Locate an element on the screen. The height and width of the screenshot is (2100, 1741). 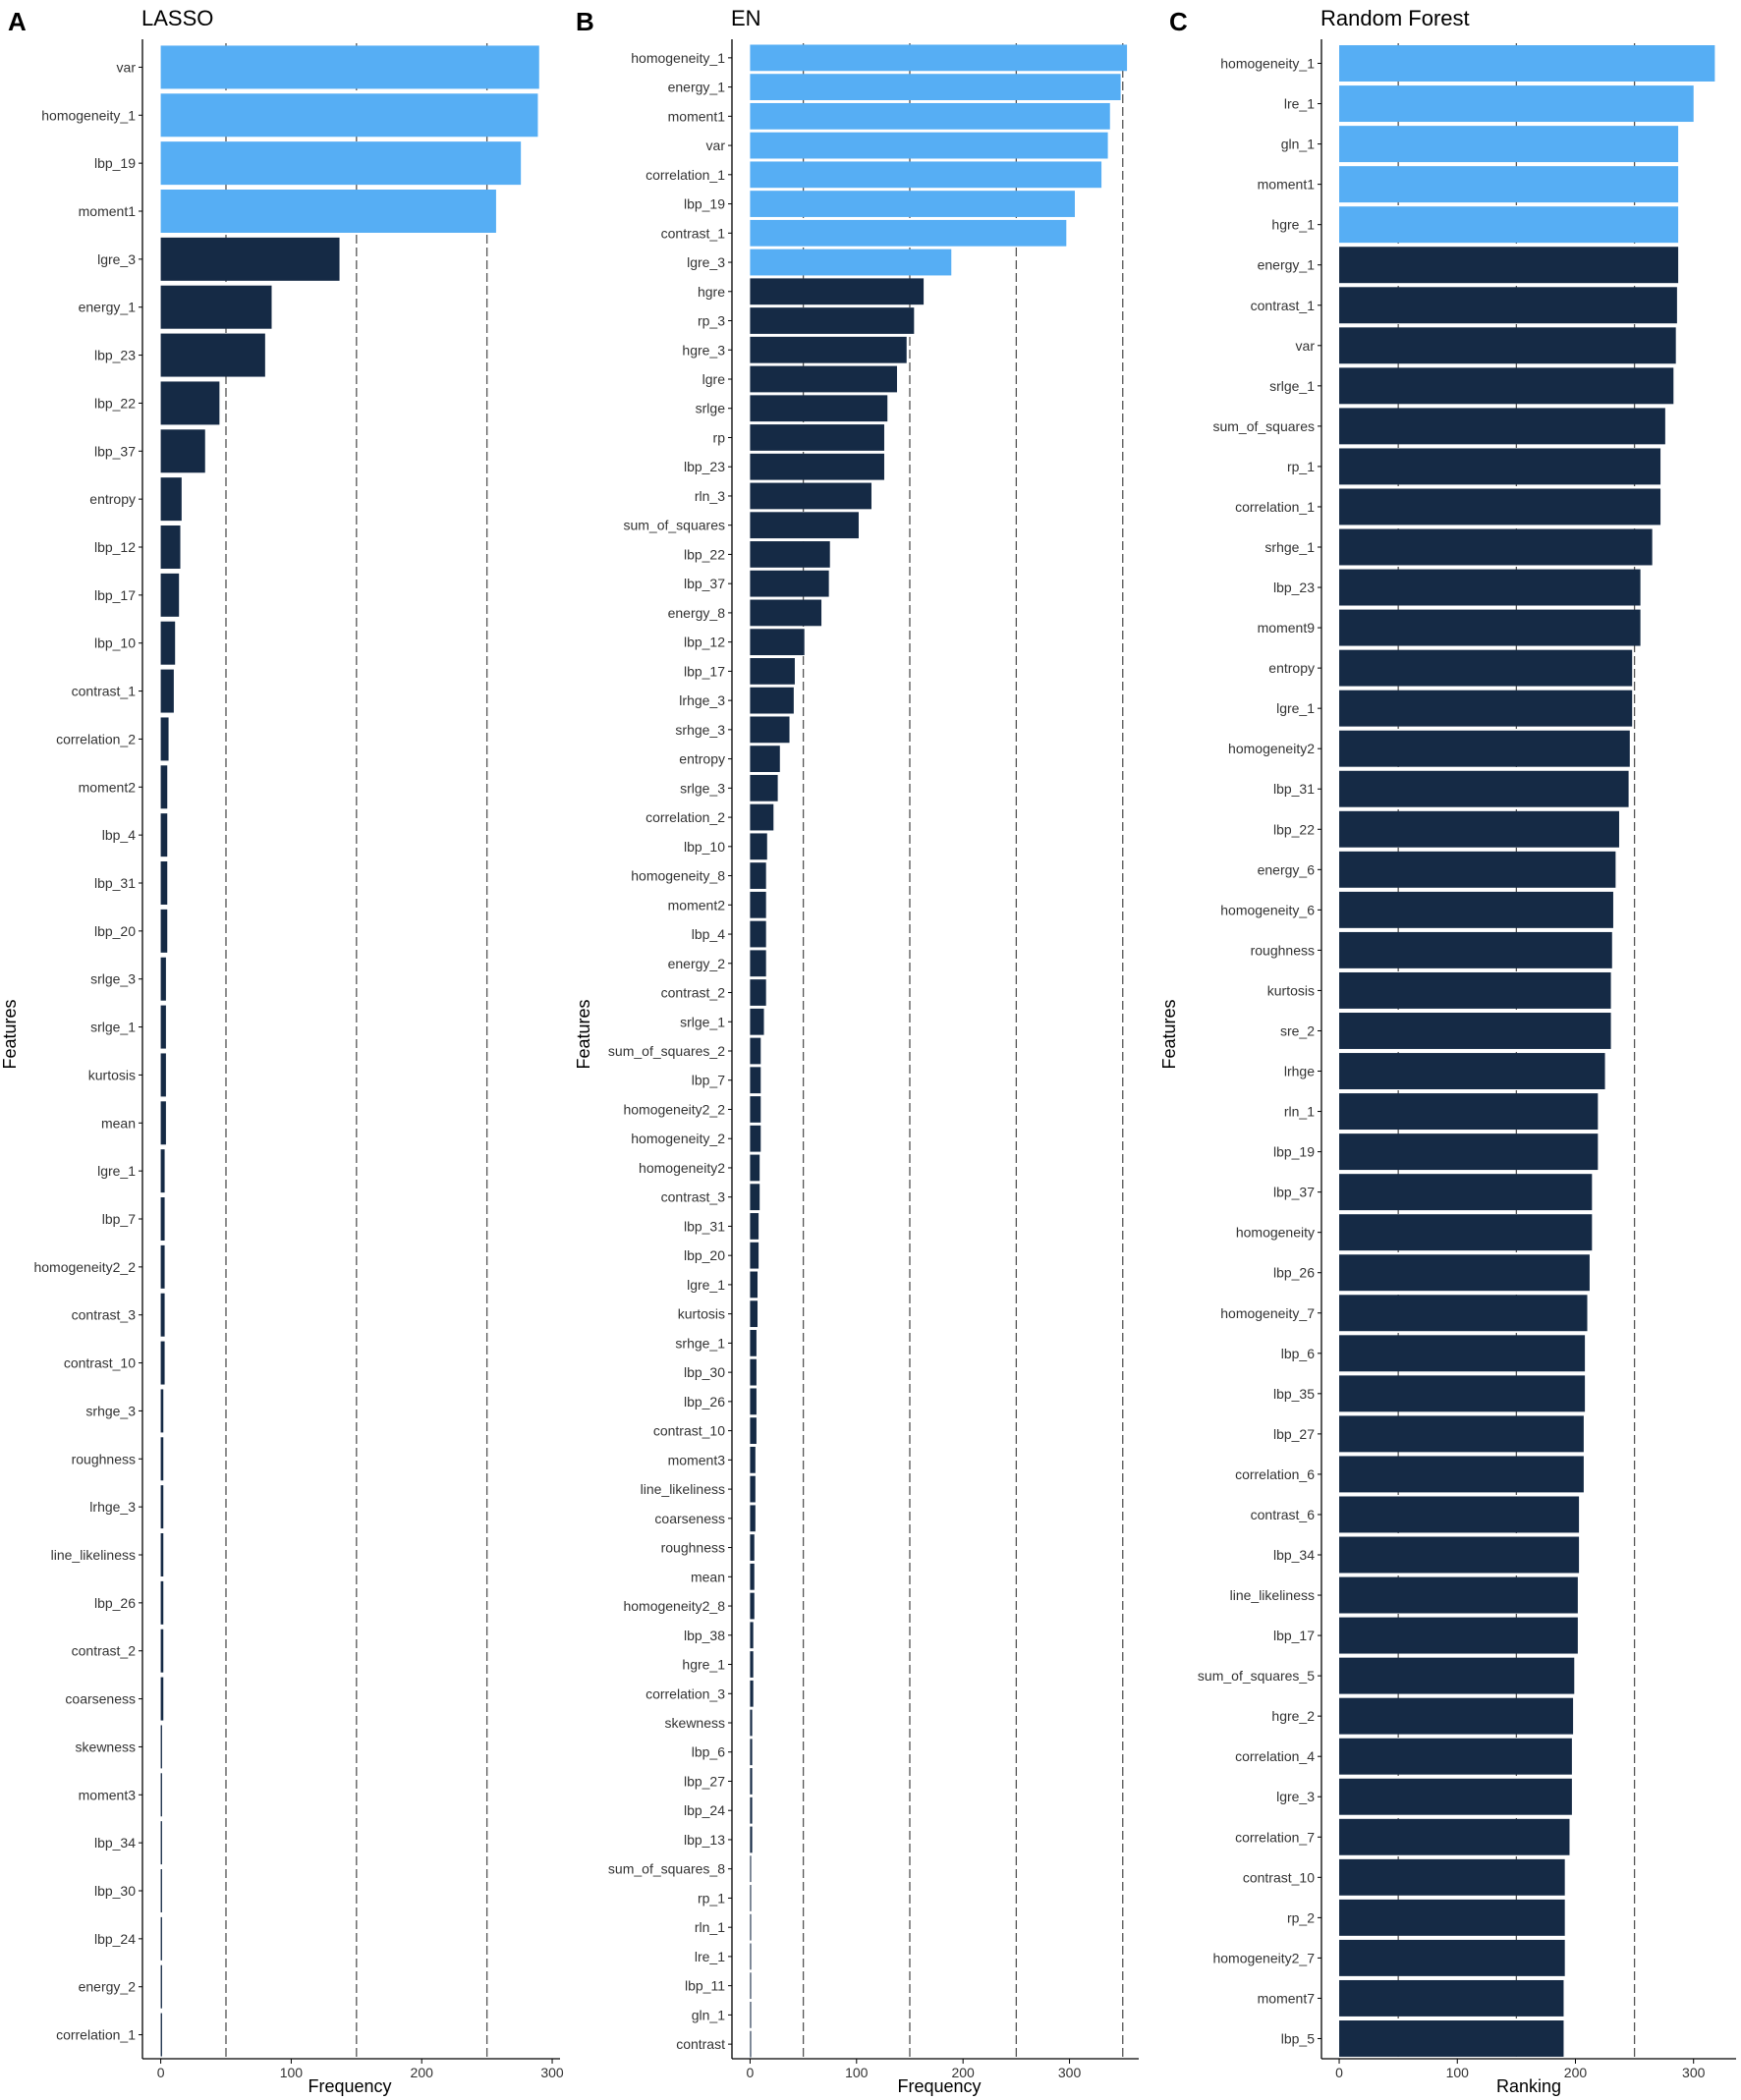
y-tick-label-lasso-contrast_1: contrast_1 is located at coordinates (104, 691).